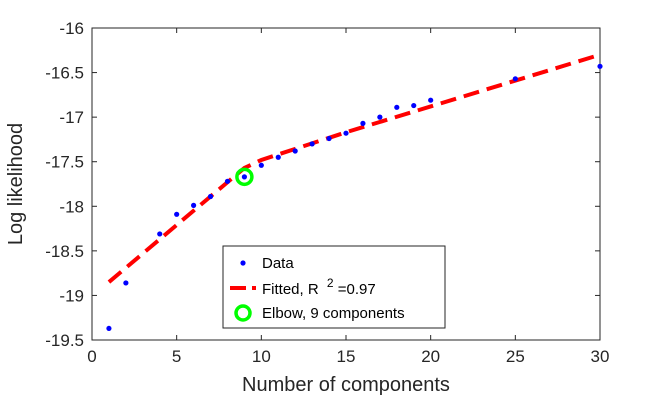 This screenshot has width=664, height=401. Describe the element at coordinates (515, 356) in the screenshot. I see `x-tick-label: 25` at that location.